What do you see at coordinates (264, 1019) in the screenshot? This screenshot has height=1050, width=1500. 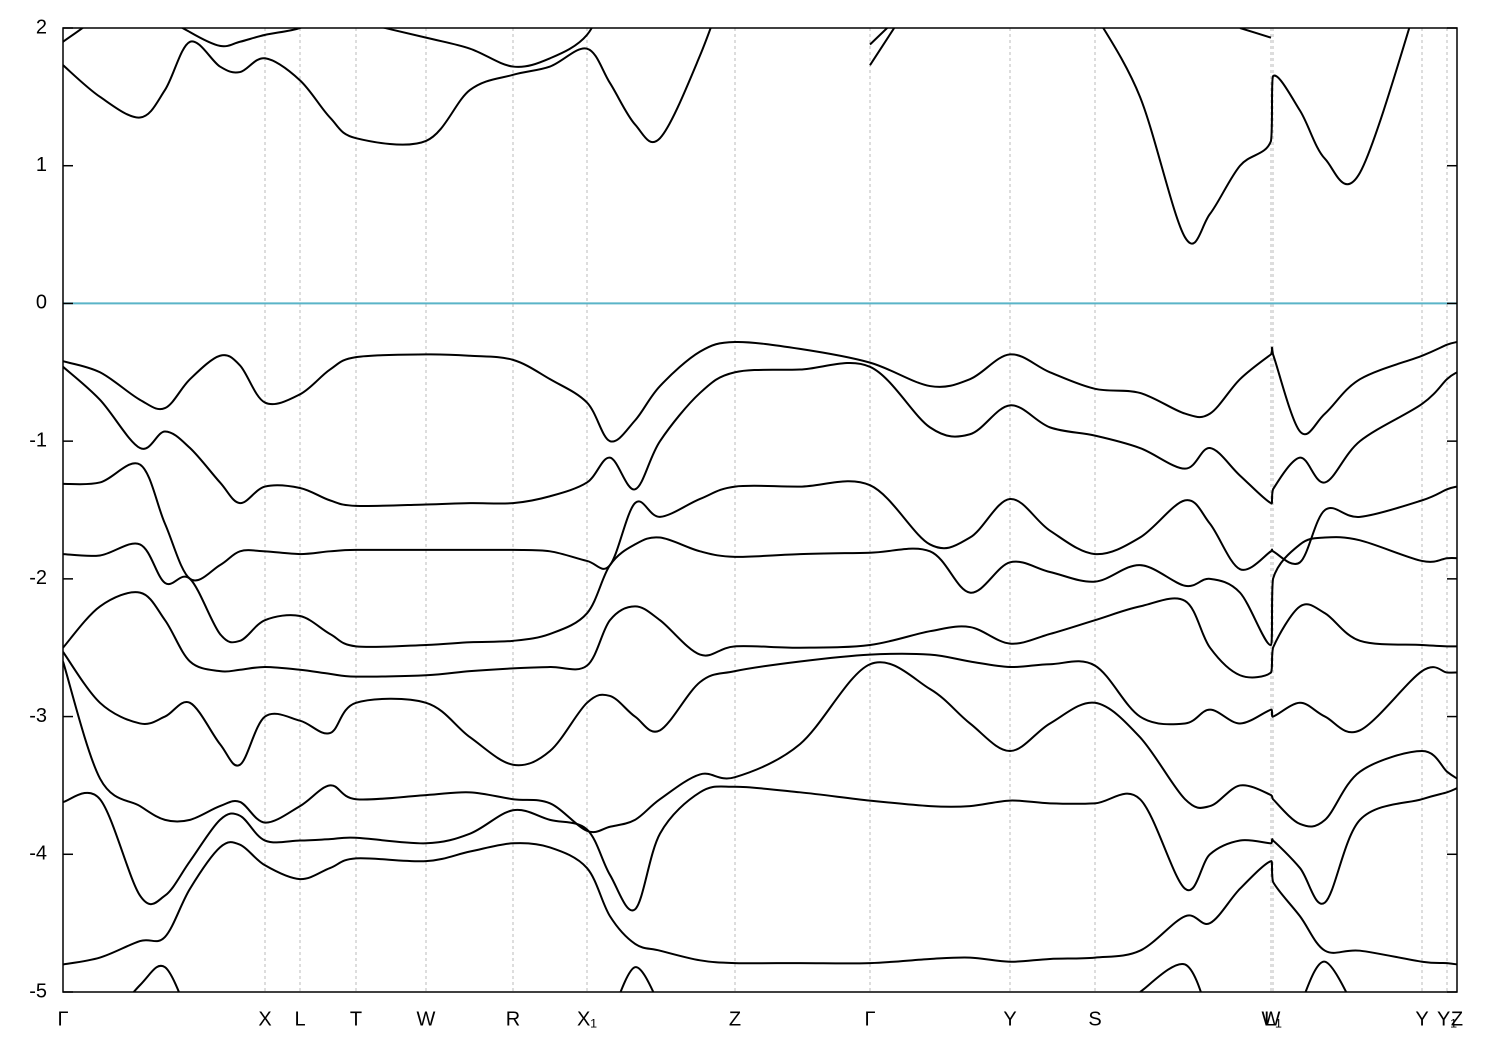 I see `x-tick-label: X` at bounding box center [264, 1019].